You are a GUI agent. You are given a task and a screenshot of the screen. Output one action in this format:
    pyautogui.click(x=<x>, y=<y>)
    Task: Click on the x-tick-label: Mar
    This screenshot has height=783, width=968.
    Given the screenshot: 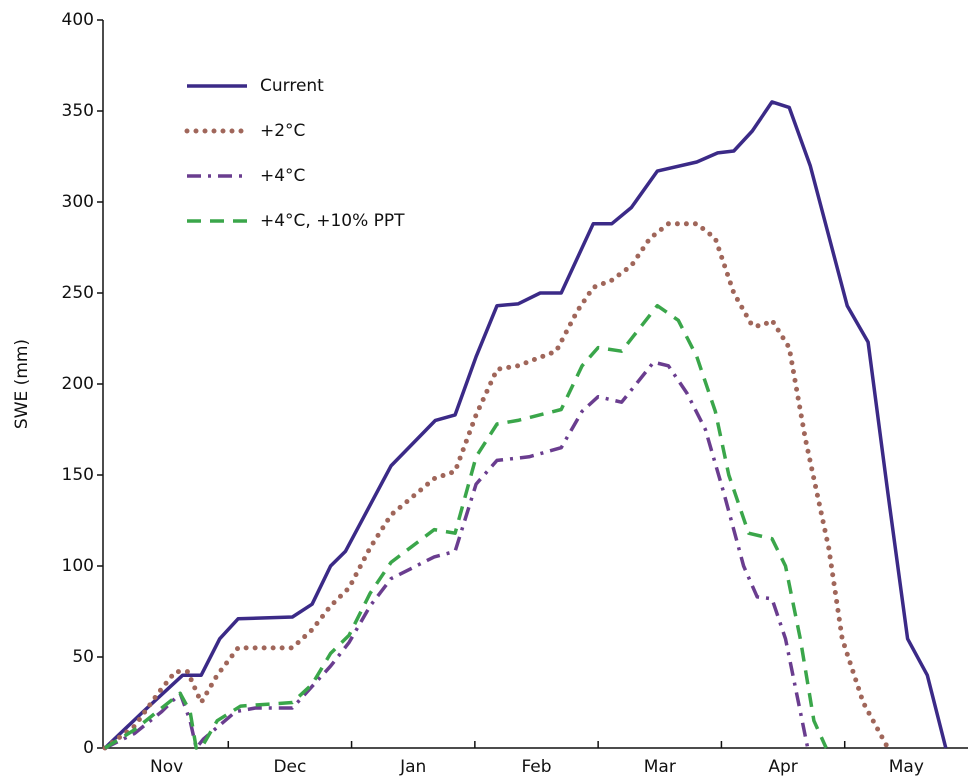 What is the action you would take?
    pyautogui.click(x=660, y=767)
    